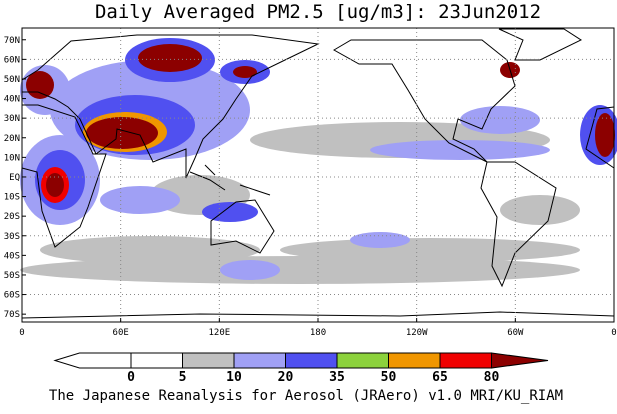 The height and width of the screenshot is (414, 617). I want to click on lat-label: EQ, so click(14, 178).